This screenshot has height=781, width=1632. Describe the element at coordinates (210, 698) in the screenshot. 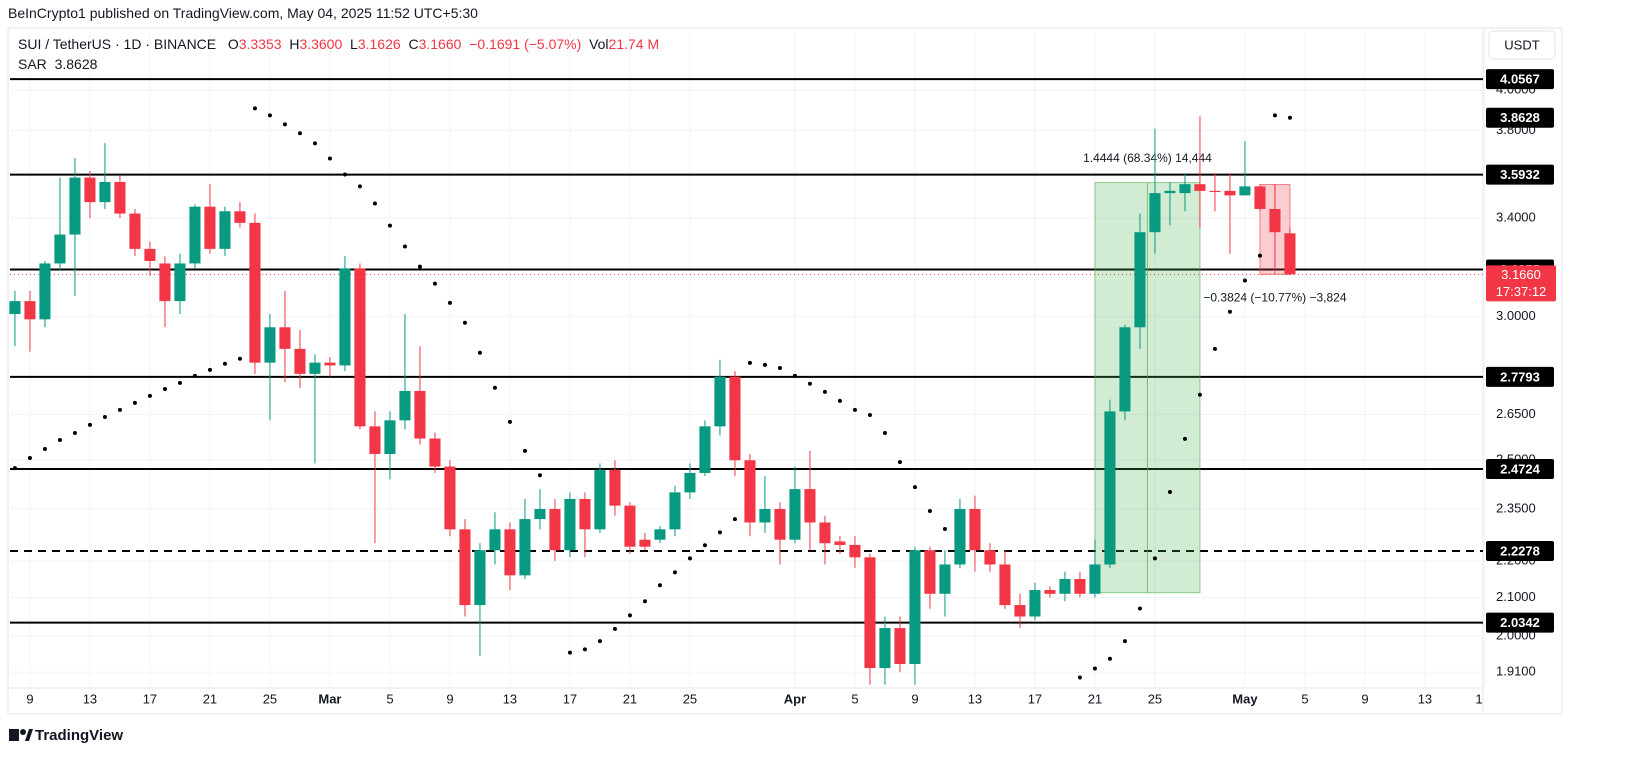

I see `x-tick-label: 21` at that location.